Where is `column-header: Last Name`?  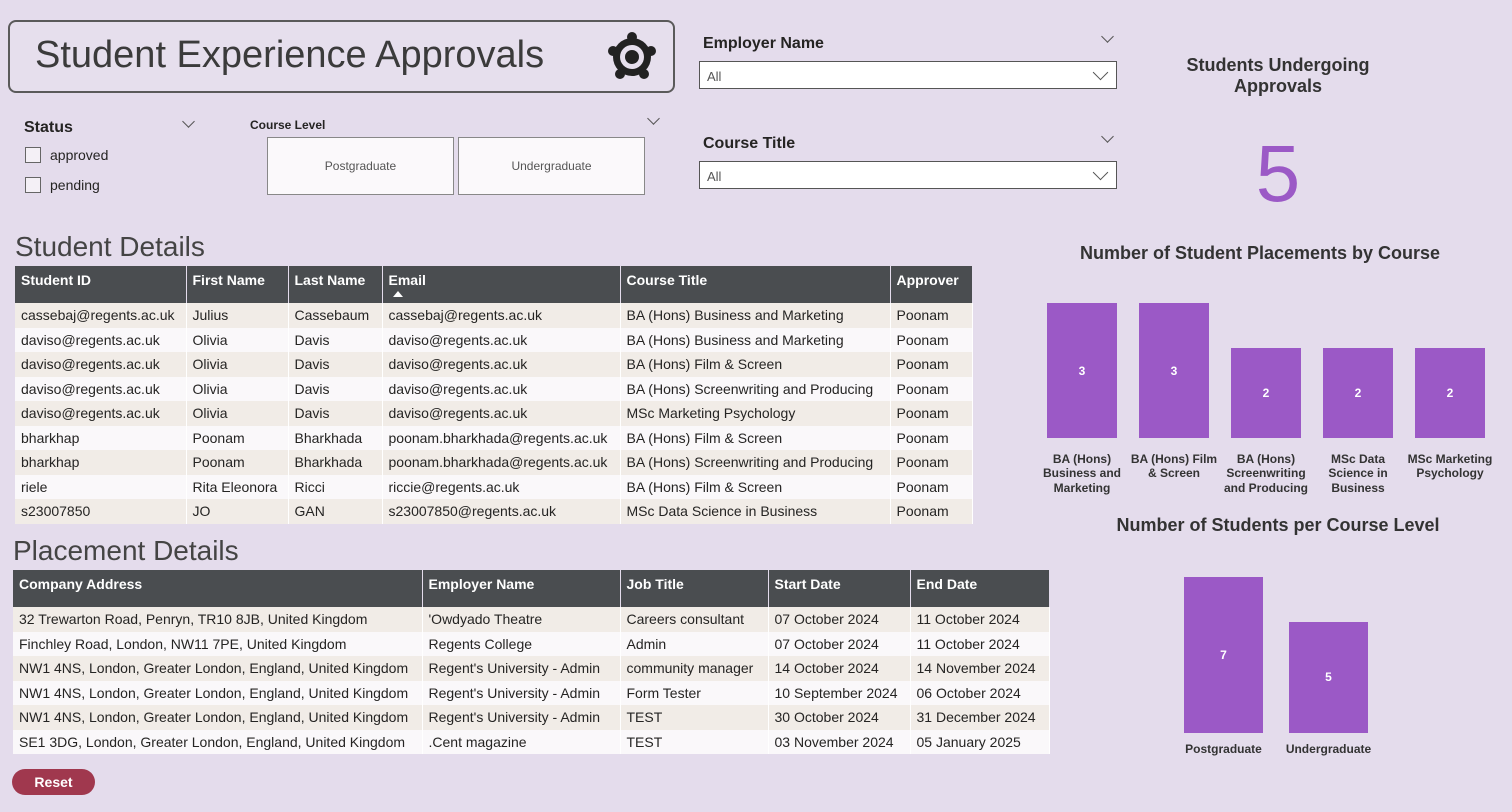
column-header: Last Name is located at coordinates (335, 284).